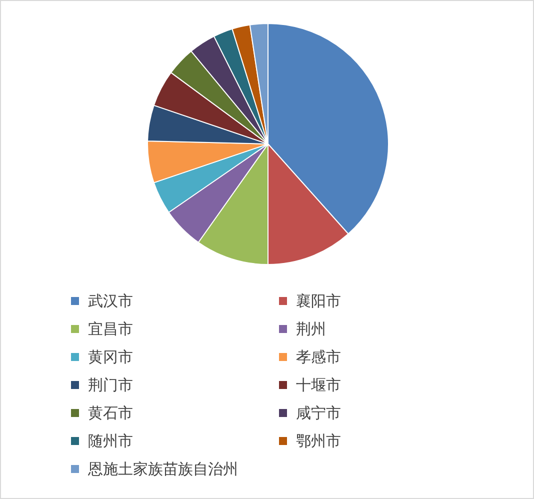  Describe the element at coordinates (110, 301) in the screenshot. I see `legend-label: 武汉市` at that location.